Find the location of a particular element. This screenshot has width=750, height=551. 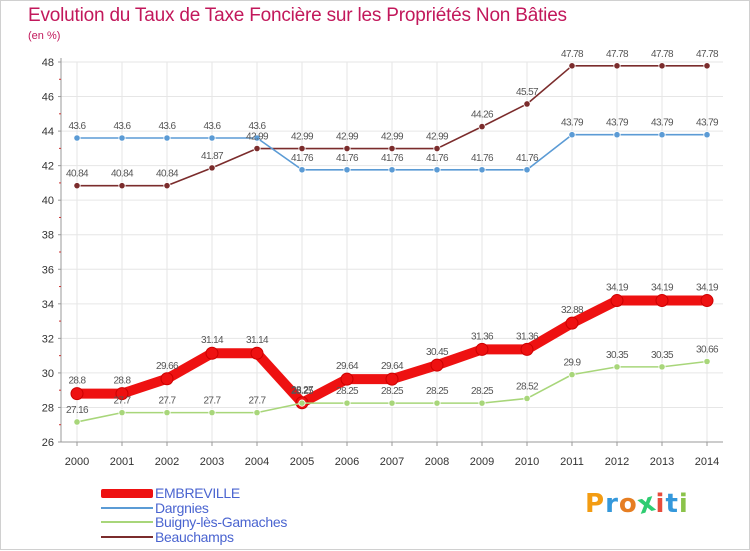

data-label: 32.88 is located at coordinates (572, 310).